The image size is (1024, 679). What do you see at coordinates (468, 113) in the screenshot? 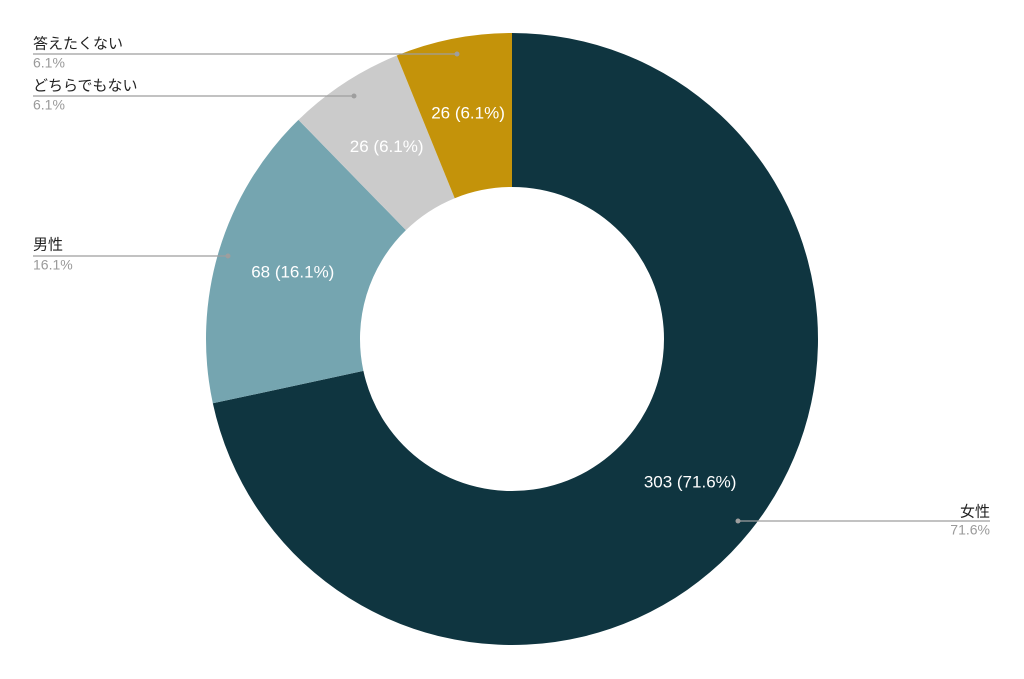
I see `slice-data-label-3: 26 (6.1%)` at bounding box center [468, 113].